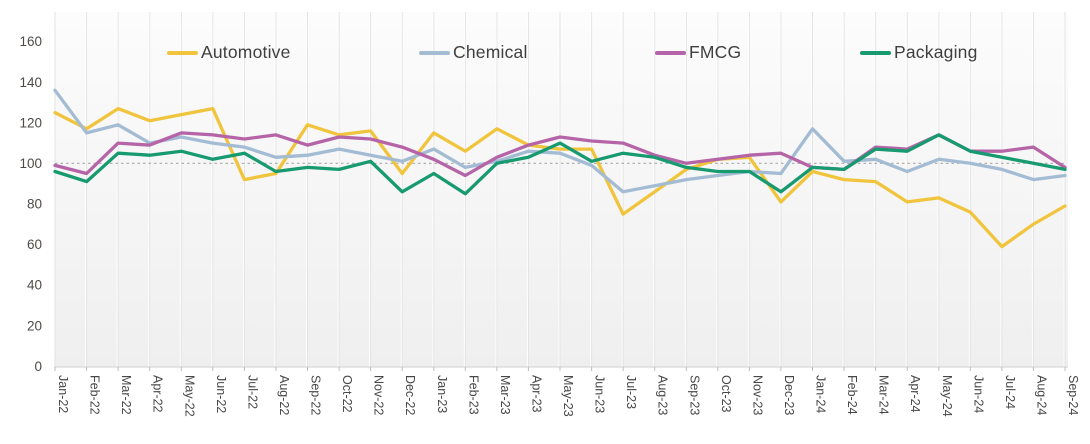 The width and height of the screenshot is (1090, 444). What do you see at coordinates (670, 52) in the screenshot?
I see `legend-color-dash-fmcg` at bounding box center [670, 52].